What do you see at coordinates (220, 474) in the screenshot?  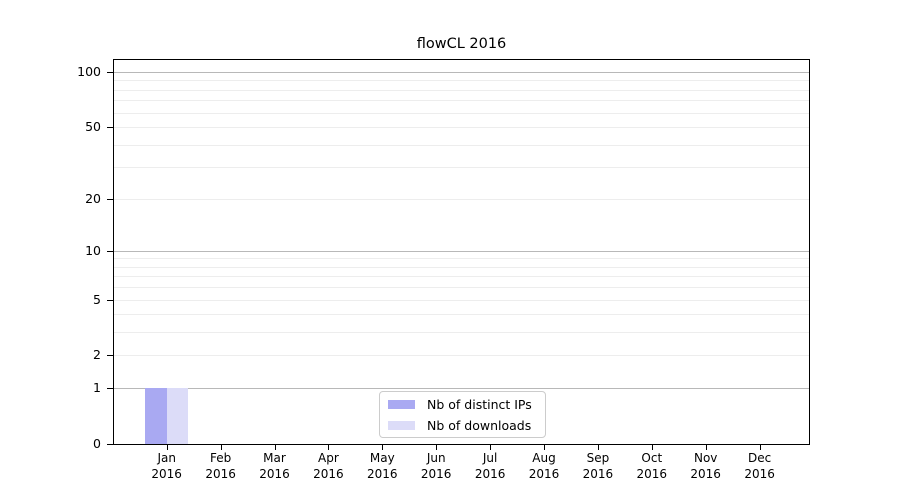 I see `x-tick-year-feb: 2016` at bounding box center [220, 474].